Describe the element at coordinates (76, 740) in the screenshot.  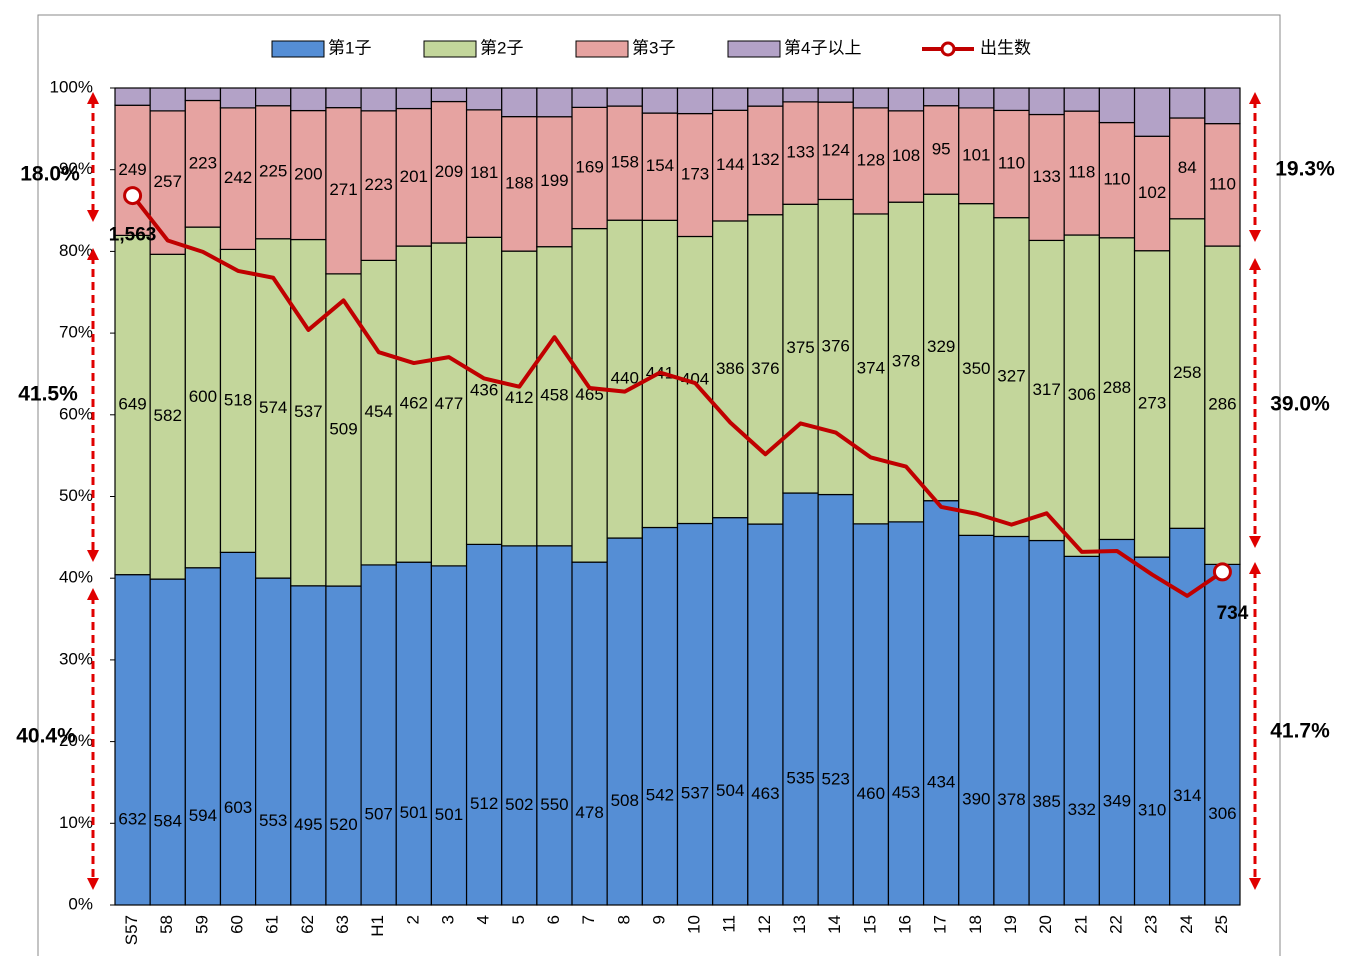
I see `y-tick-label: 20%` at that location.